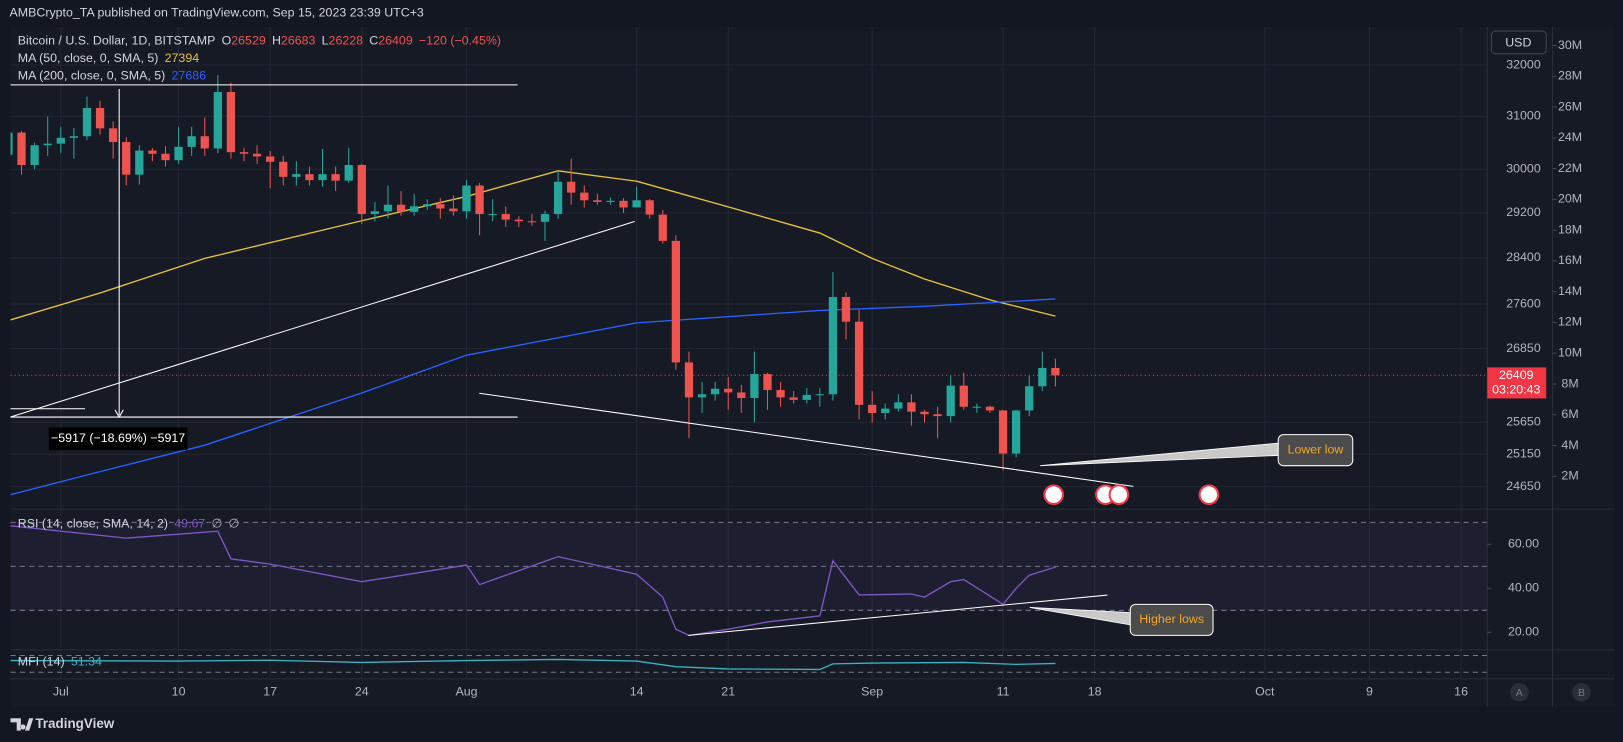  What do you see at coordinates (86, 662) in the screenshot?
I see `legend-value: 51.34` at bounding box center [86, 662].